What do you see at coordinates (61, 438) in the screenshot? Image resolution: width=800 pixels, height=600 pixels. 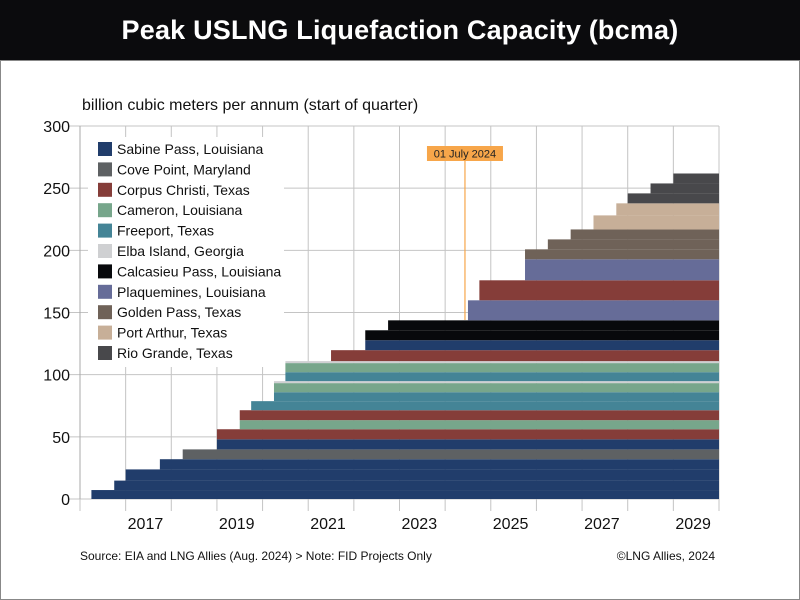 I see `y-tick-label: 50` at bounding box center [61, 438].